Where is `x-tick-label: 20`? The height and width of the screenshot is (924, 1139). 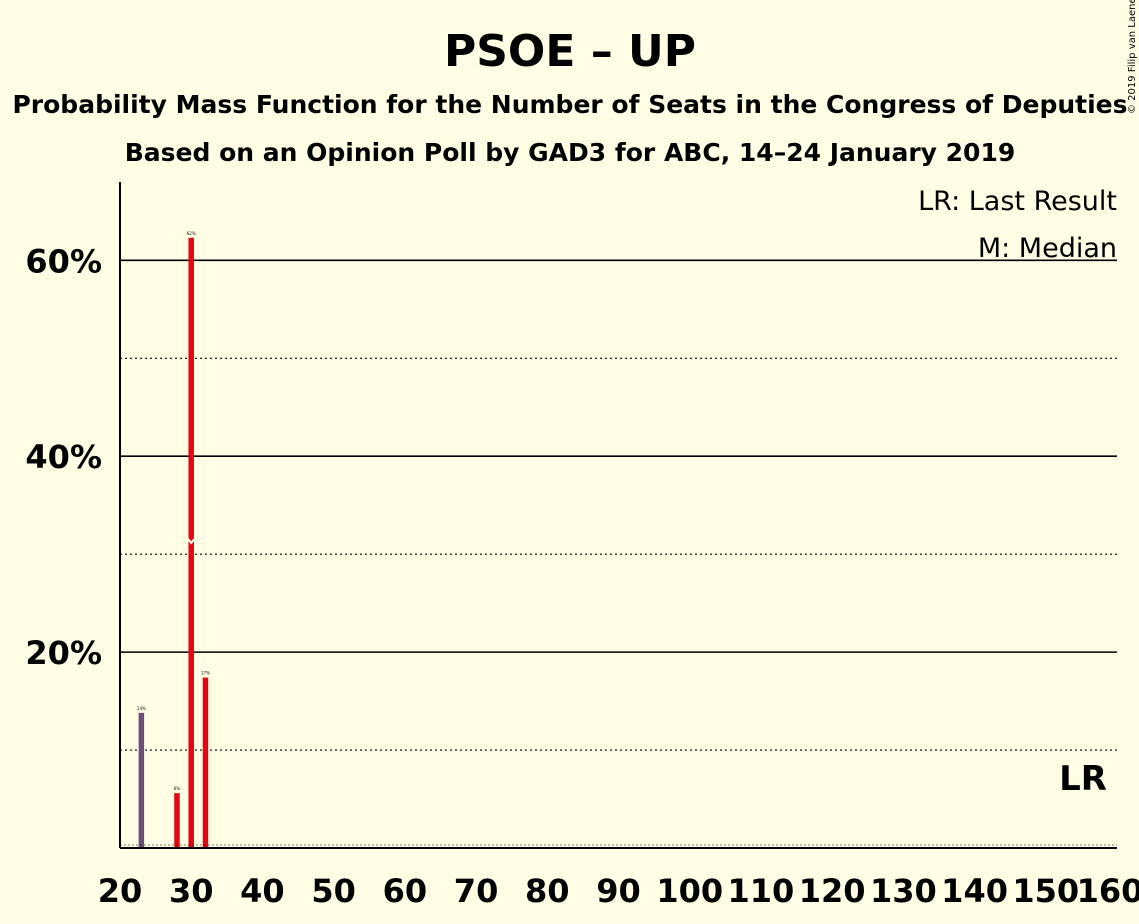 x-tick-label: 20 is located at coordinates (120, 891).